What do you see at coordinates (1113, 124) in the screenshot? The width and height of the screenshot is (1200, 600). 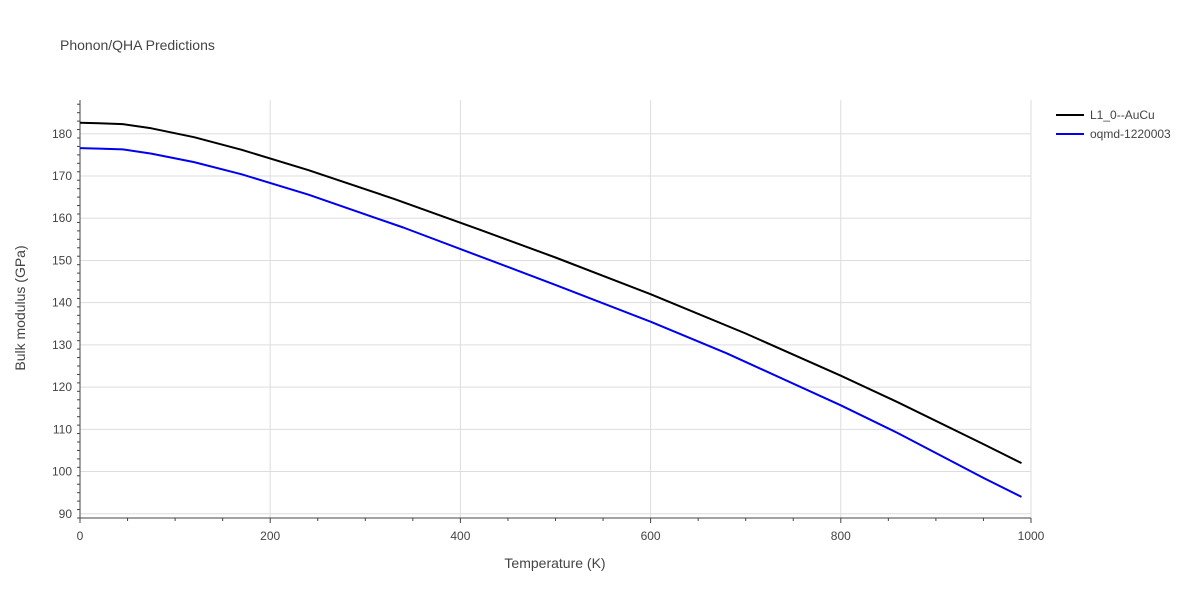 I see `legend: L1_0--AuCu oqmd-1220003` at bounding box center [1113, 124].